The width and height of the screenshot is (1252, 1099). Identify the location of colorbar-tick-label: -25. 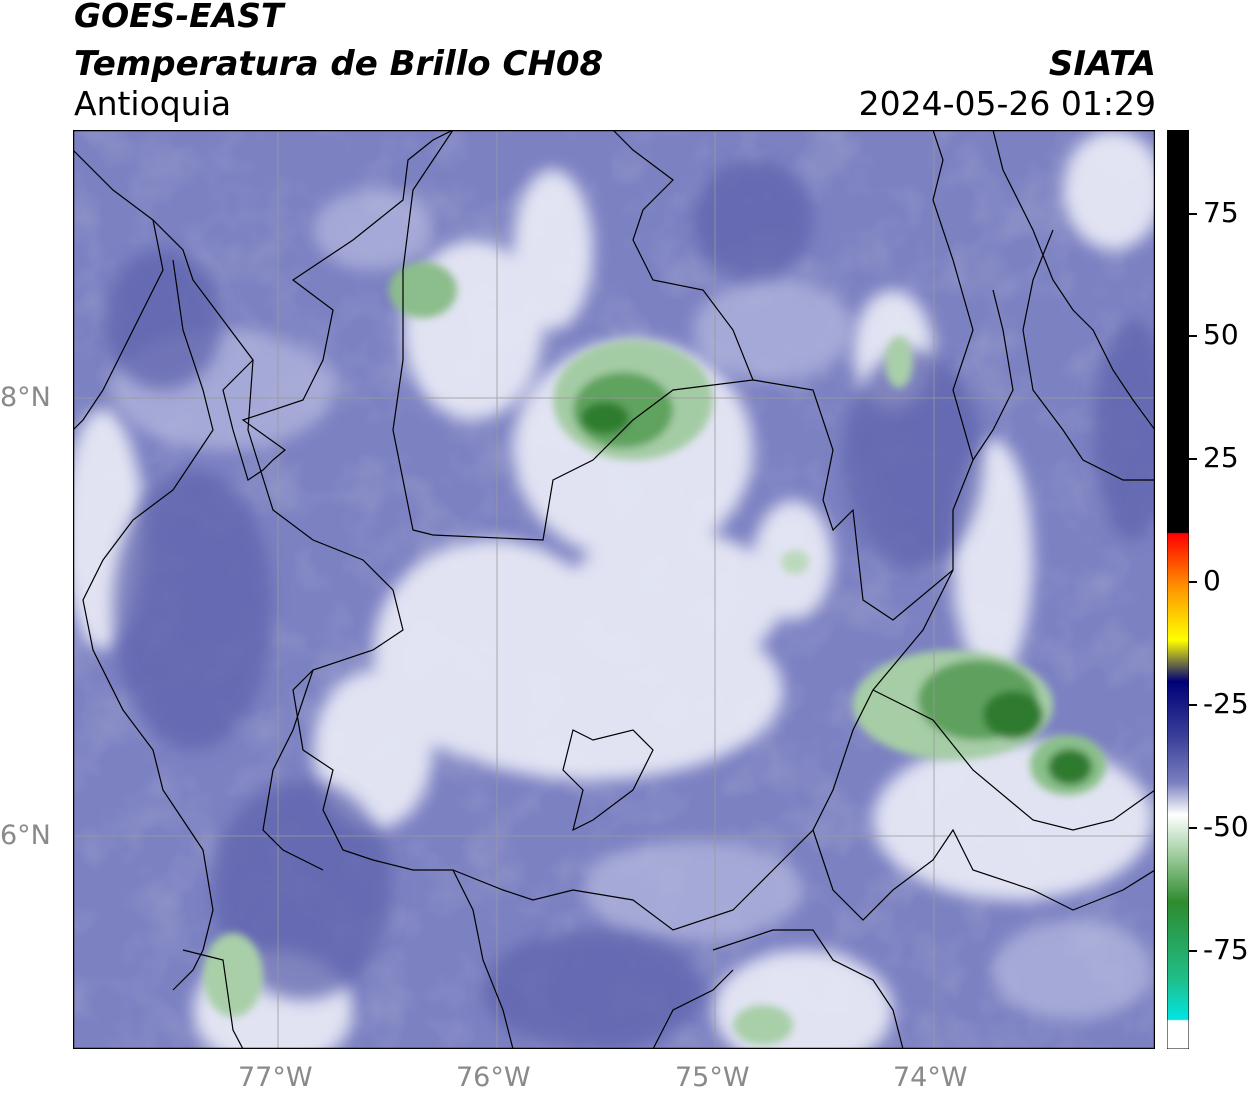
(1226, 703).